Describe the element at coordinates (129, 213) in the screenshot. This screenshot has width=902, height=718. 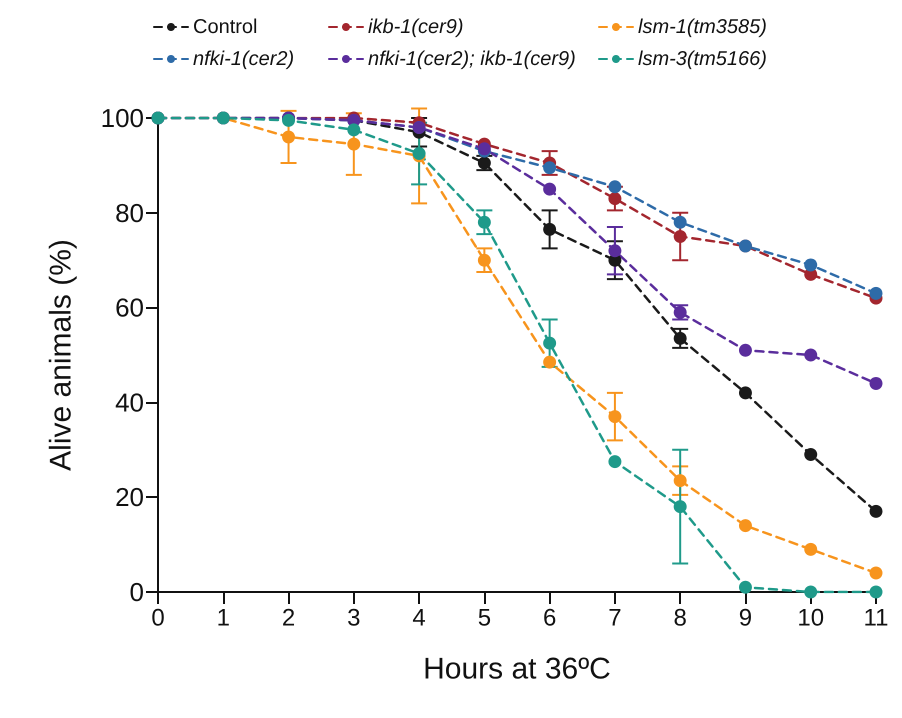
I see `y-tick-label: 80` at that location.